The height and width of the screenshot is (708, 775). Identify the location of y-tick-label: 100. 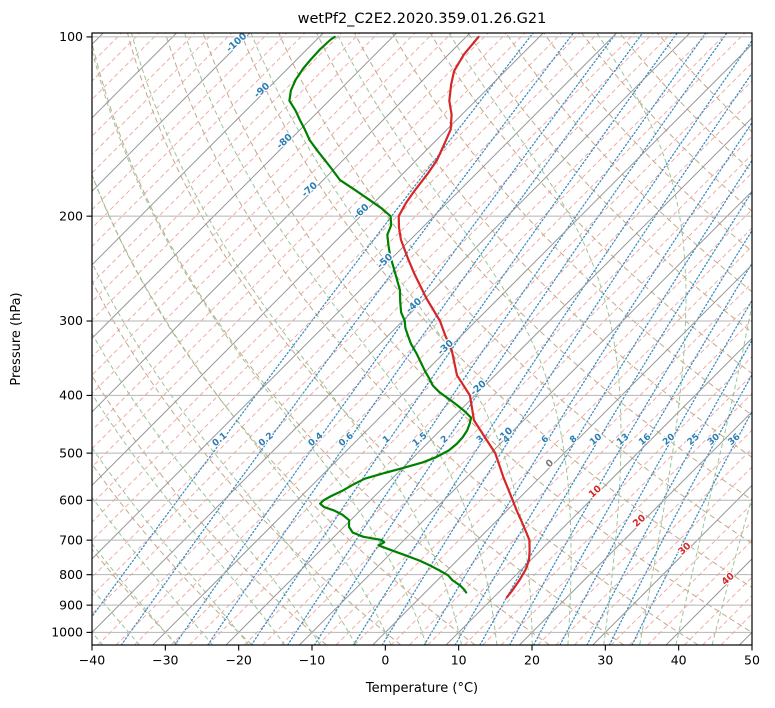
(71, 36).